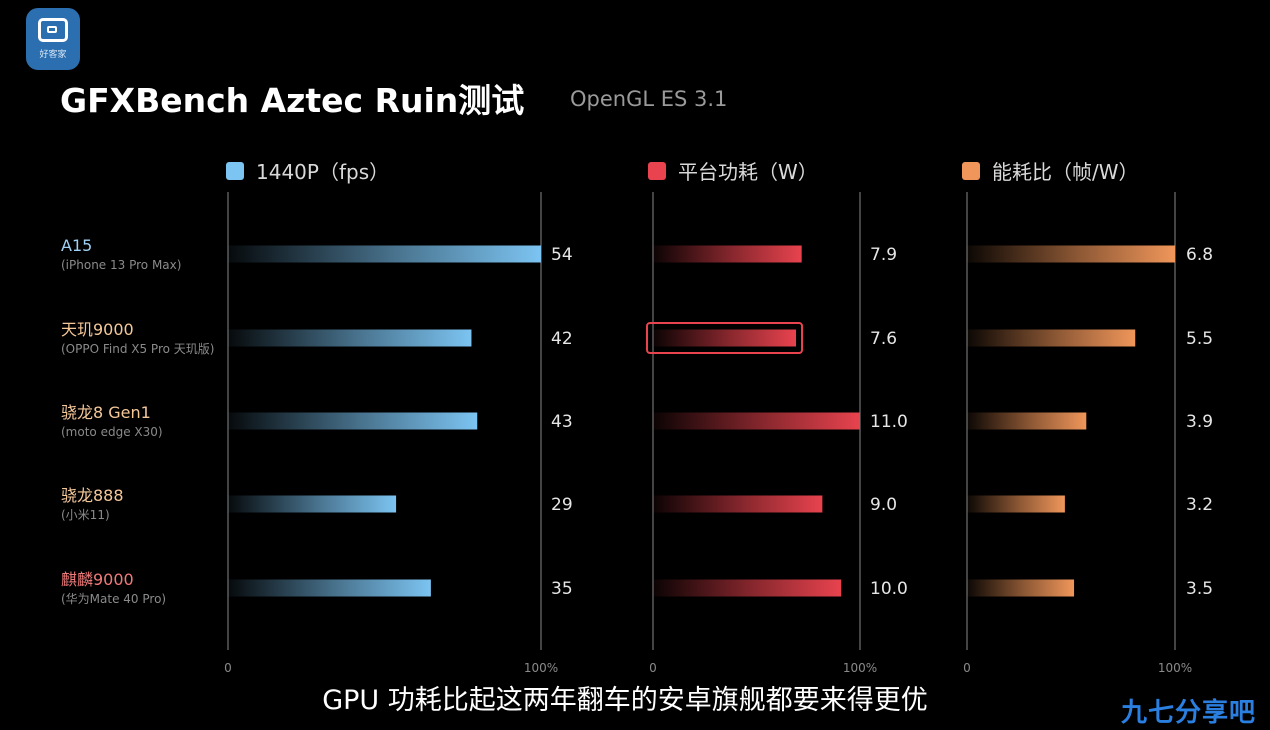  Describe the element at coordinates (649, 99) in the screenshot. I see `chart-subtitle: OpenGL ES 3.1` at that location.